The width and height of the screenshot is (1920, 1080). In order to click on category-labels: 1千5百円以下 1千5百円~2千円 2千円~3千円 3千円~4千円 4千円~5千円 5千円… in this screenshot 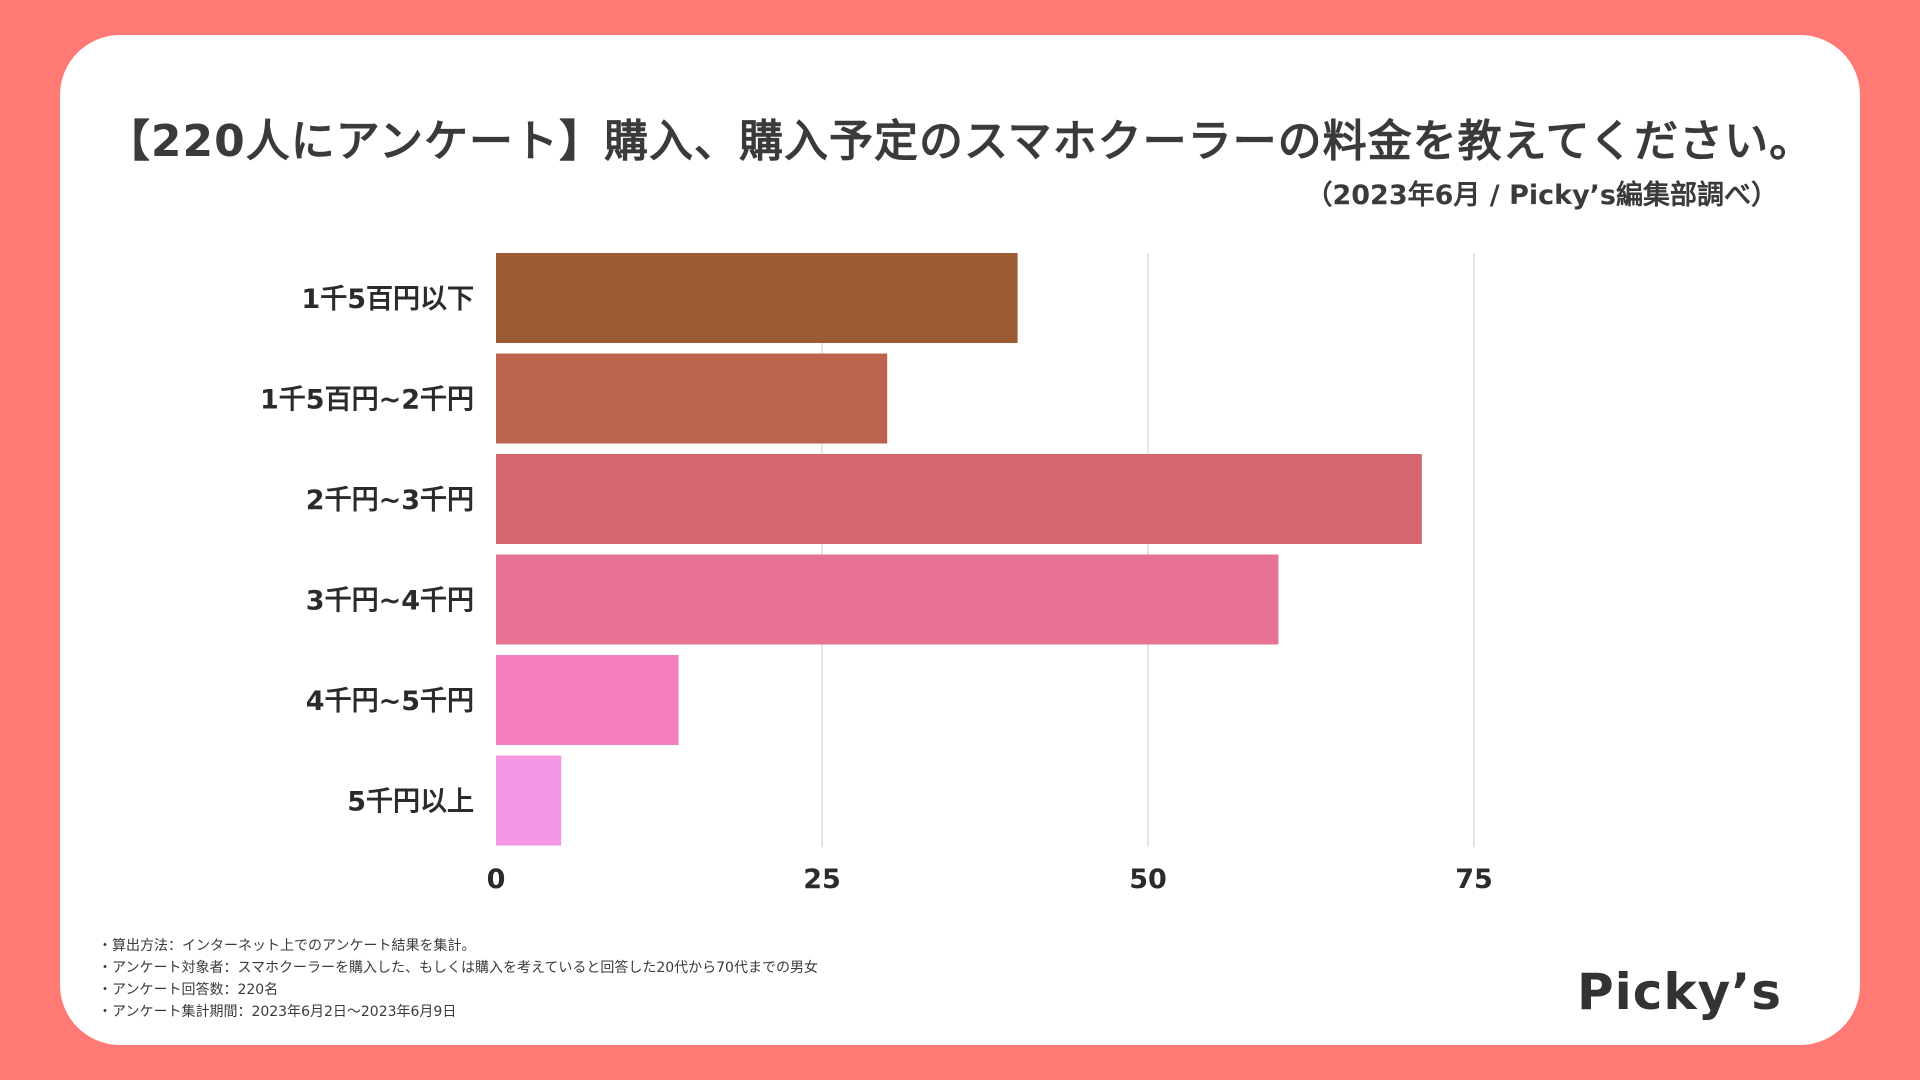, I will do `click(367, 551)`.